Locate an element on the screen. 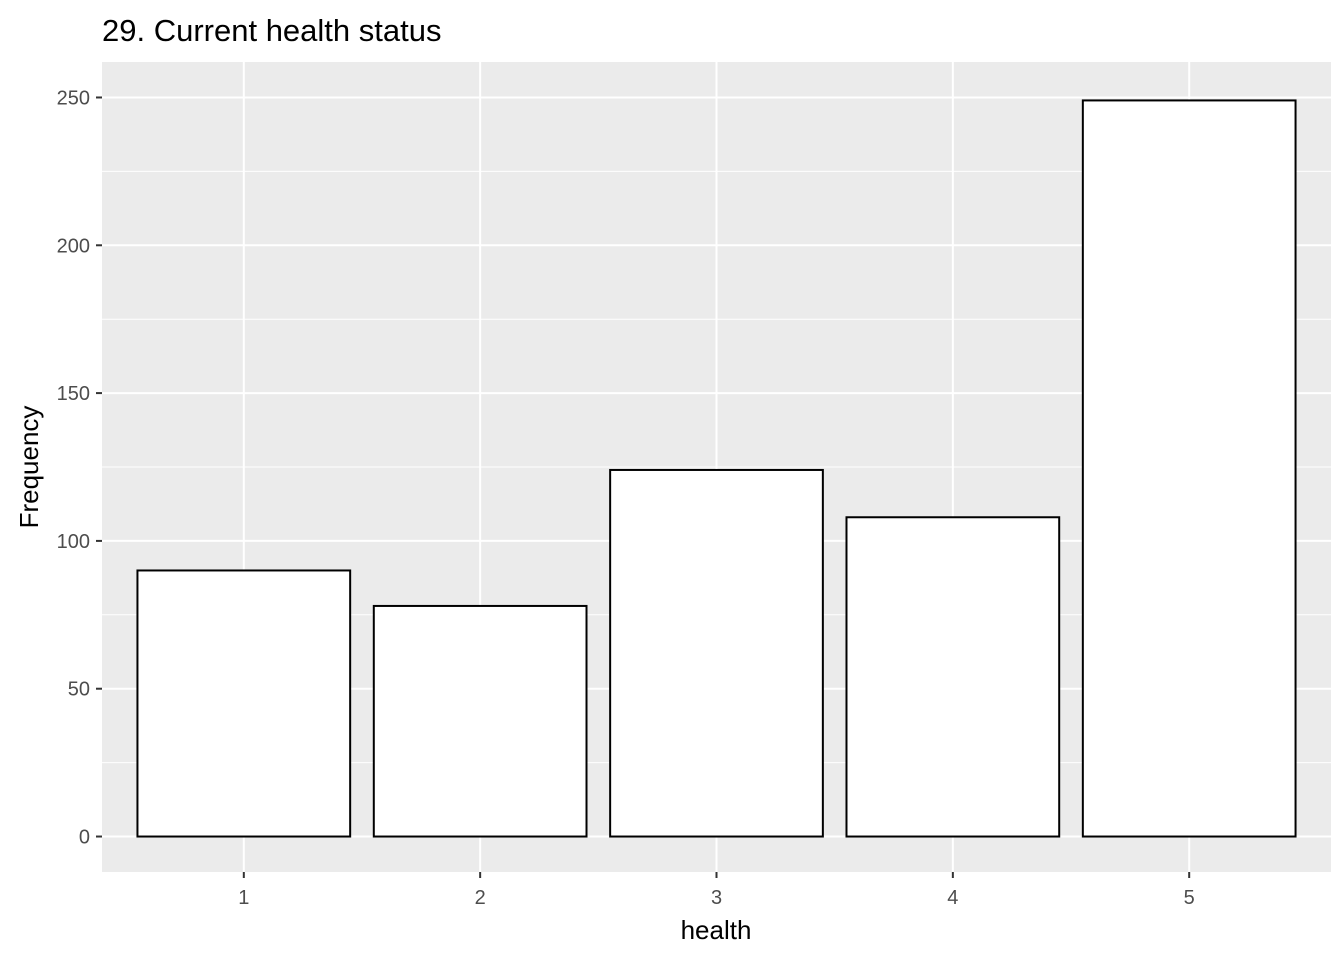 The height and width of the screenshot is (965, 1344). y-tick-label: 150 is located at coordinates (73, 394).